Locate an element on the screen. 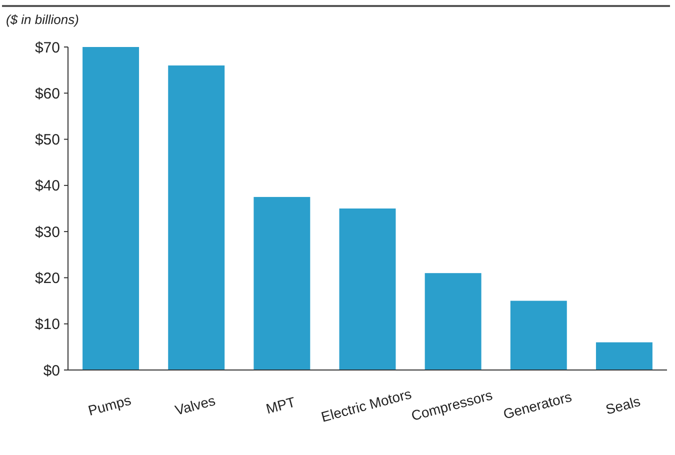 The width and height of the screenshot is (675, 455). x-tick-label: Pumps is located at coordinates (109, 405).